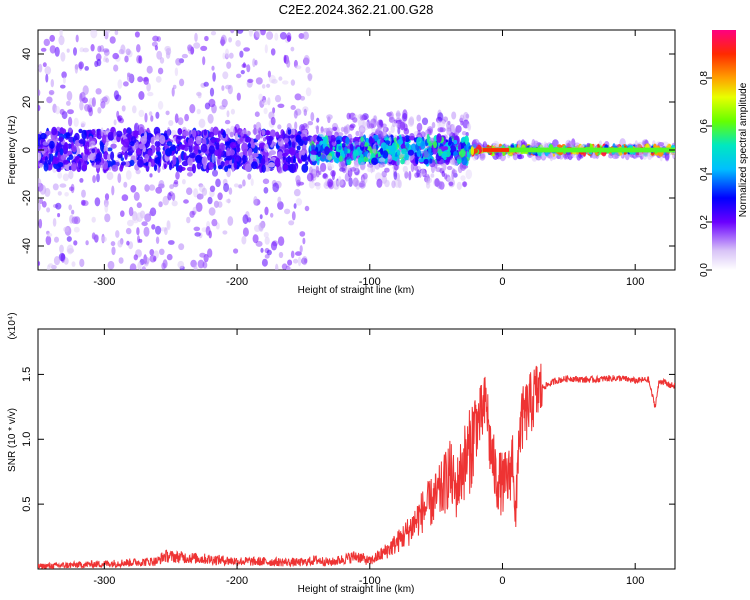 Image resolution: width=750 pixels, height=600 pixels. Describe the element at coordinates (496, 150) in the screenshot. I see `heatmap-core-peak` at that location.